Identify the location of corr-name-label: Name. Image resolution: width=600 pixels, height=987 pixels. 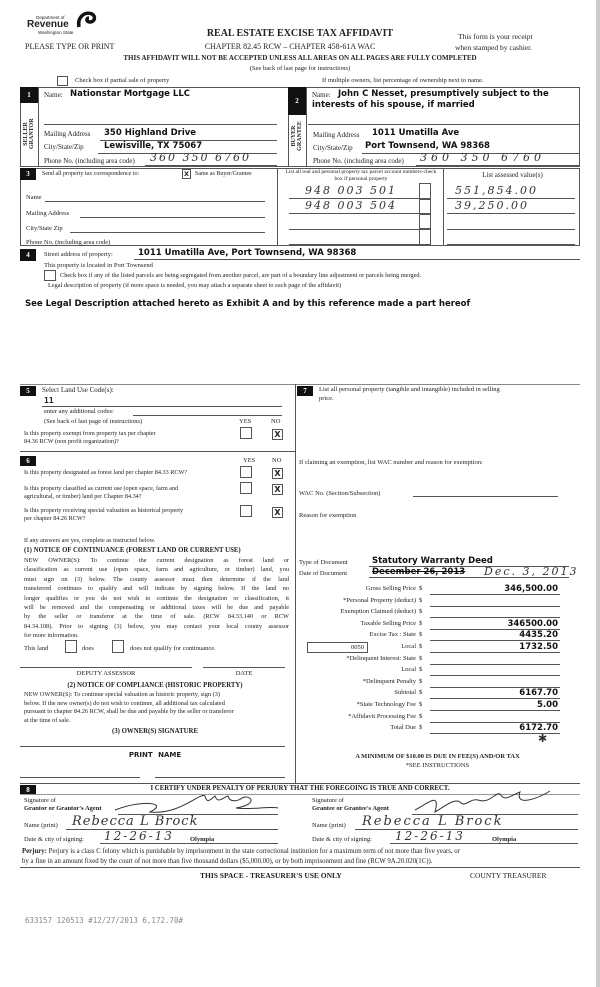
(34, 197).